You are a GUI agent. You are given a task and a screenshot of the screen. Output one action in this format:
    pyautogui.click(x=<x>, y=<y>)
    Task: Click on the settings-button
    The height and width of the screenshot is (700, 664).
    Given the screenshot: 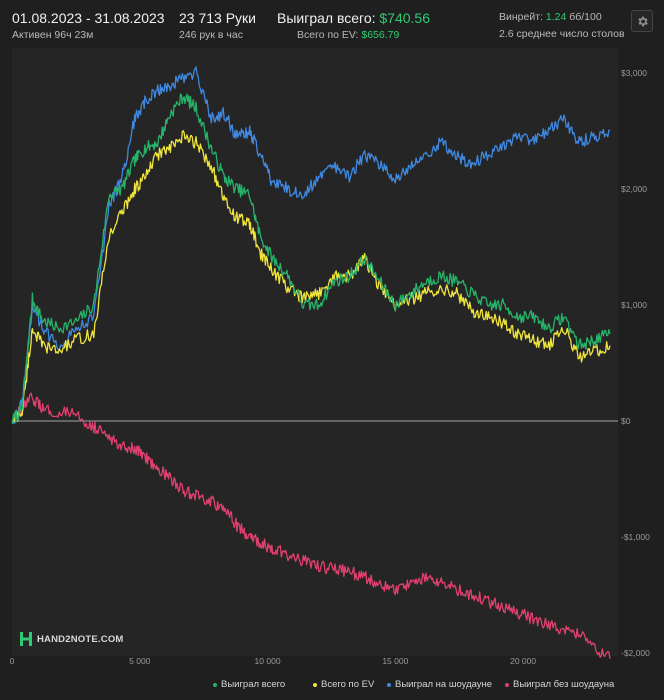 What is the action you would take?
    pyautogui.click(x=642, y=21)
    